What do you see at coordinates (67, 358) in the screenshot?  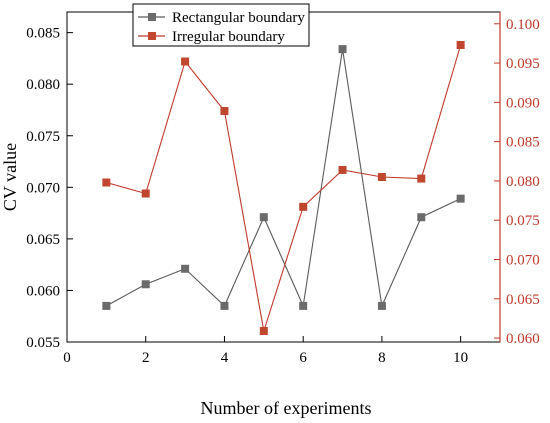 I see `x-tick-label-0: 0` at bounding box center [67, 358].